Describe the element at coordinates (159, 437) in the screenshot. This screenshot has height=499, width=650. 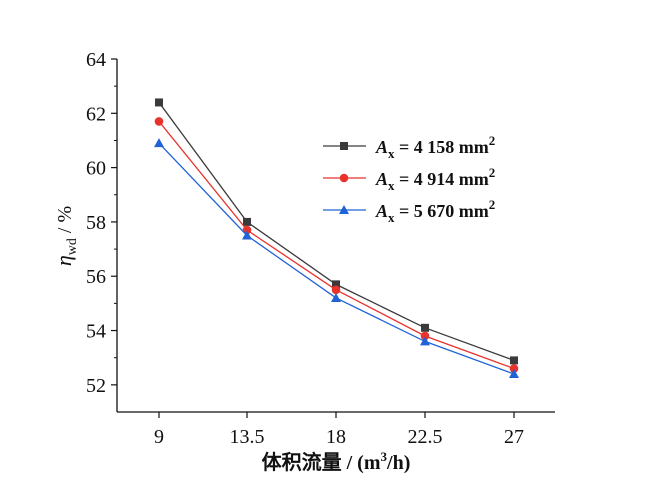
I see `x-tick-label: 9` at that location.